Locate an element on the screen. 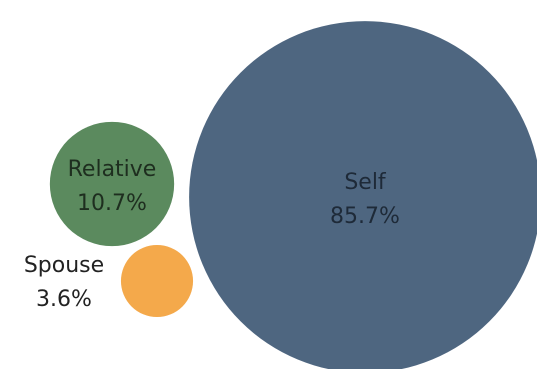  bubble-spouse is located at coordinates (157, 281).